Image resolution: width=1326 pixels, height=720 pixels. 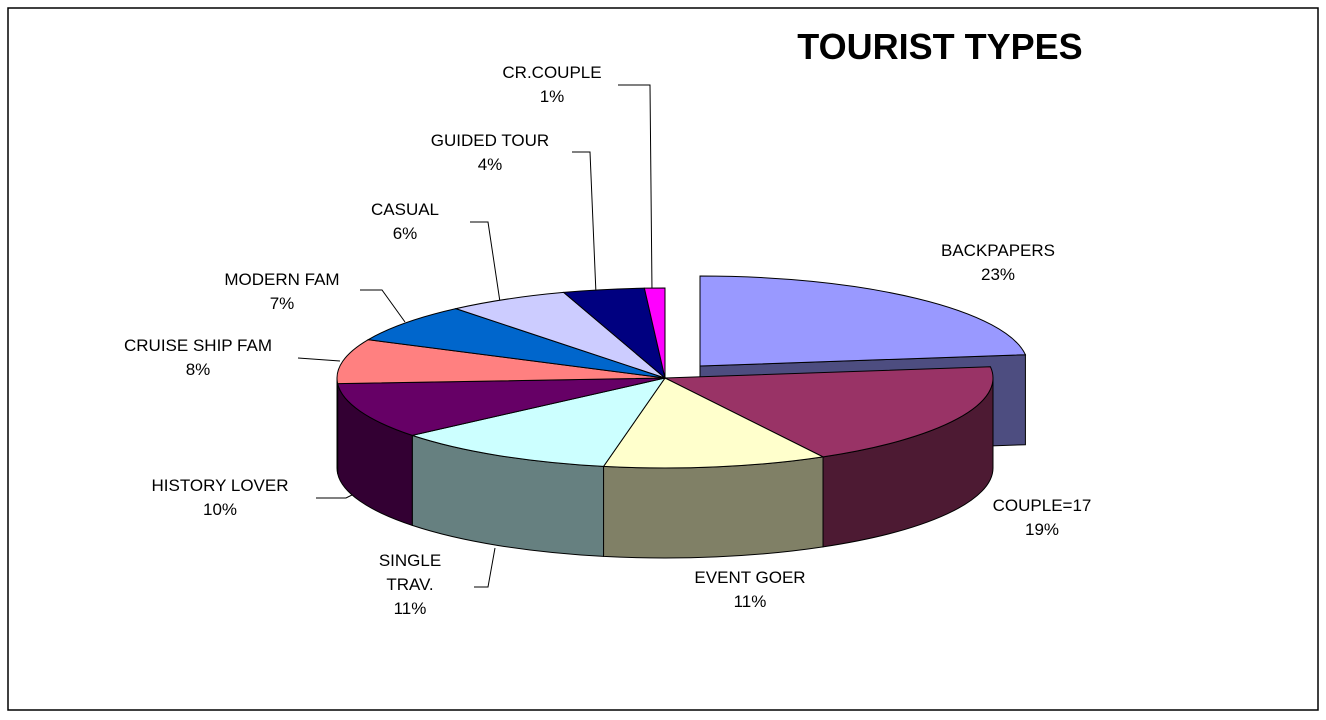 I want to click on data-label: GUIDED TOUR 4%, so click(x=490, y=153).